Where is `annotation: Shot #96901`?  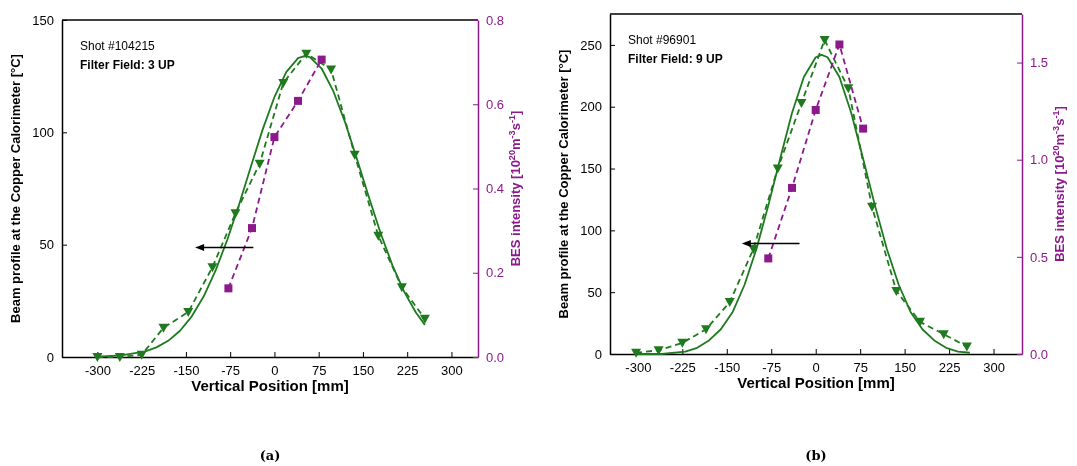
annotation: Shot #96901 is located at coordinates (662, 40).